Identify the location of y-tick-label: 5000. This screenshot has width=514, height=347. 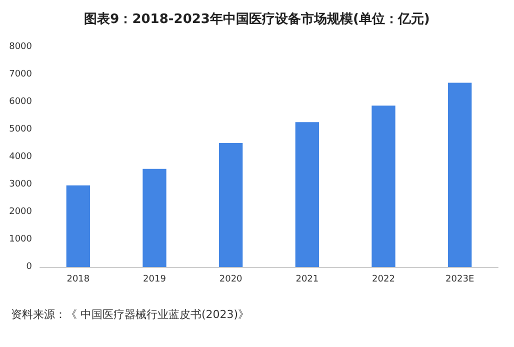
(20, 129).